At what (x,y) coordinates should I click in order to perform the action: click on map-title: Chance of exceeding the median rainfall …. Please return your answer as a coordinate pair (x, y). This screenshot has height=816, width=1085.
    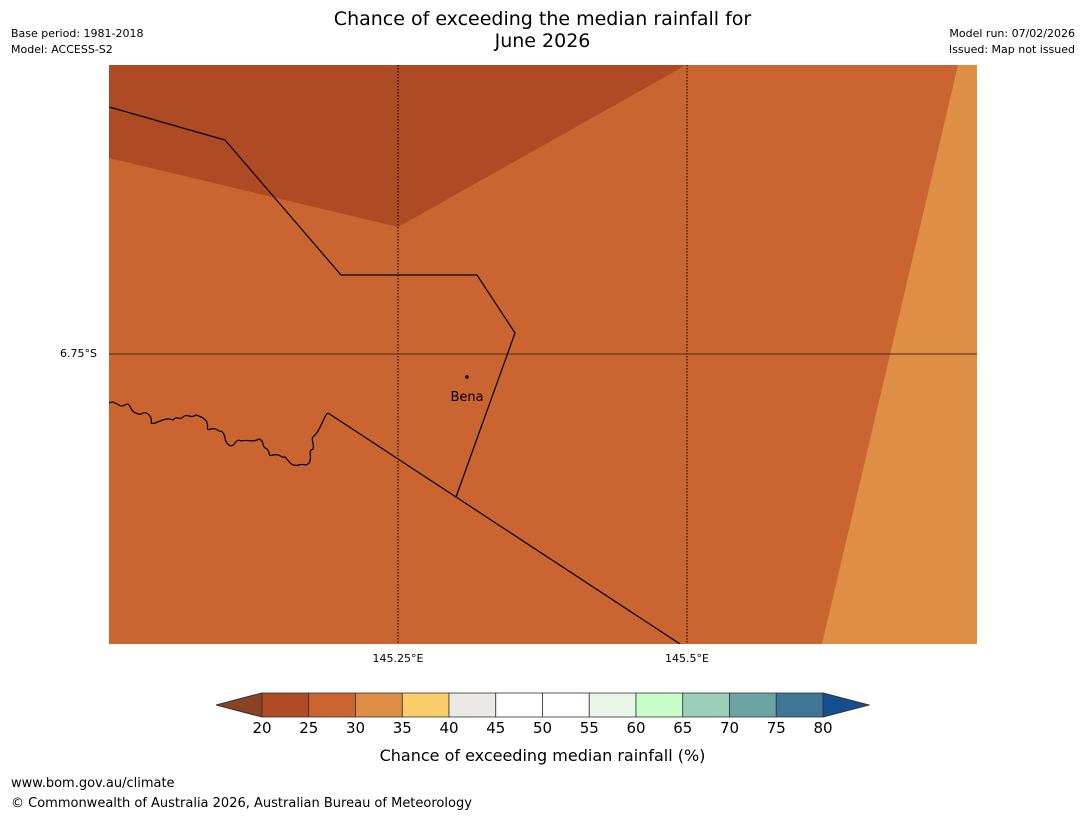
    Looking at the image, I should click on (542, 30).